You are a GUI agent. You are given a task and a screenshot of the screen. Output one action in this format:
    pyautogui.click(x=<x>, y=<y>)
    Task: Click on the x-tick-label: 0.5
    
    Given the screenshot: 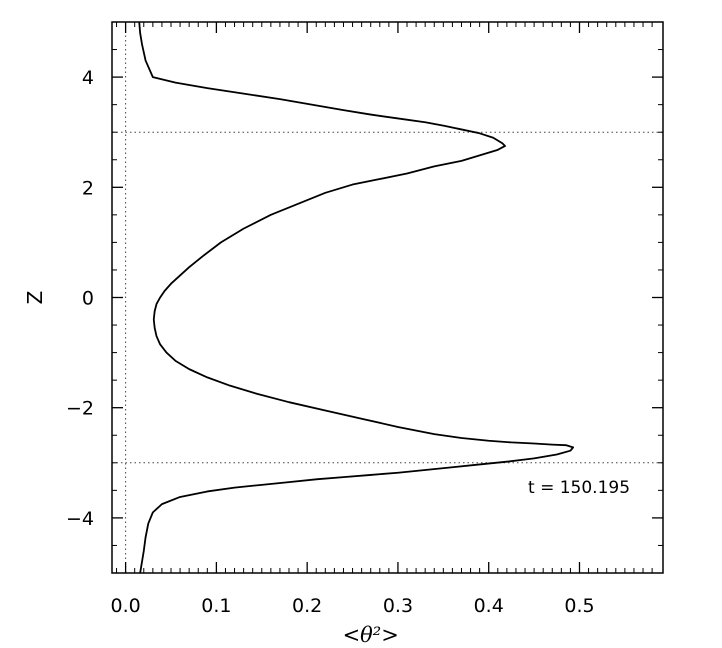 What is the action you would take?
    pyautogui.click(x=579, y=606)
    